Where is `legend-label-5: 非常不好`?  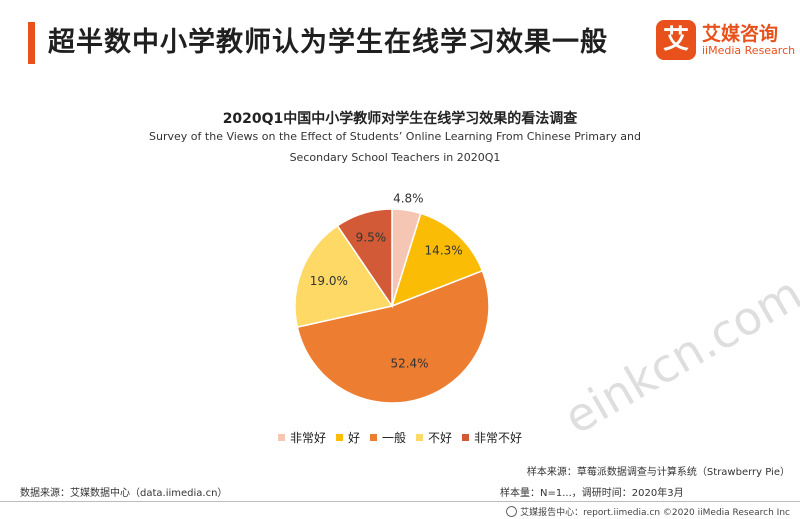 legend-label-5: 非常不好 is located at coordinates (498, 438).